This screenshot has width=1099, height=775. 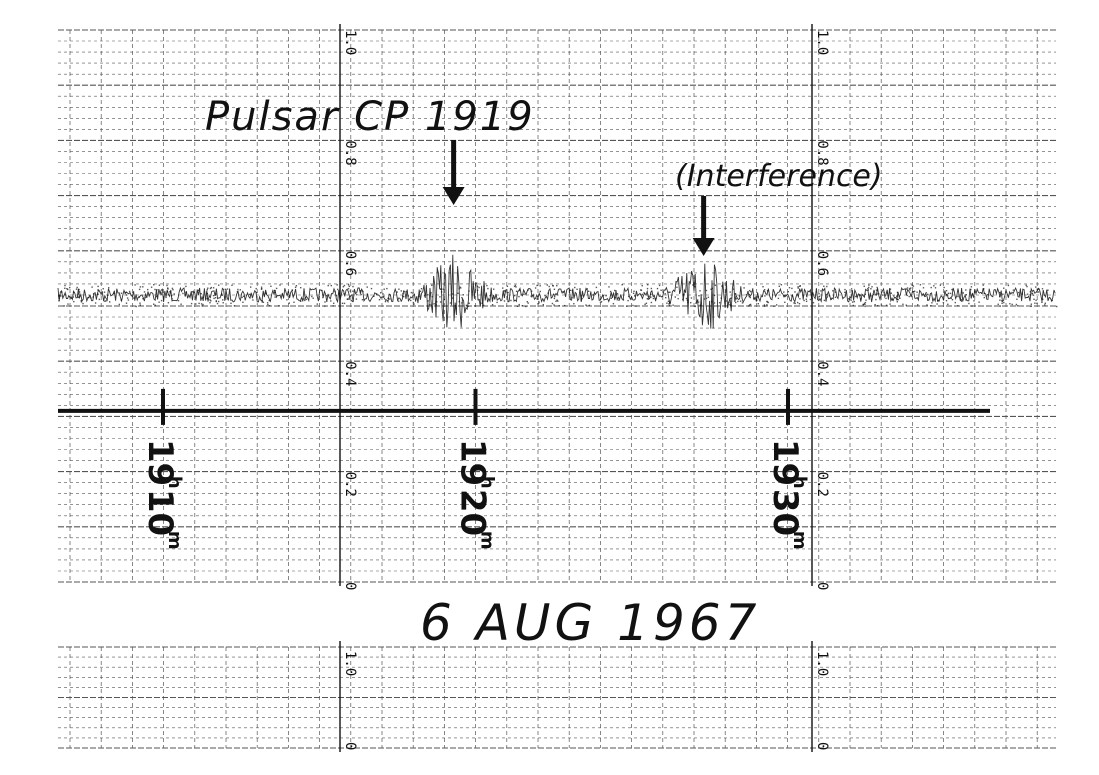 I want to click on y-tick-label: 0.6, so click(x=350, y=263).